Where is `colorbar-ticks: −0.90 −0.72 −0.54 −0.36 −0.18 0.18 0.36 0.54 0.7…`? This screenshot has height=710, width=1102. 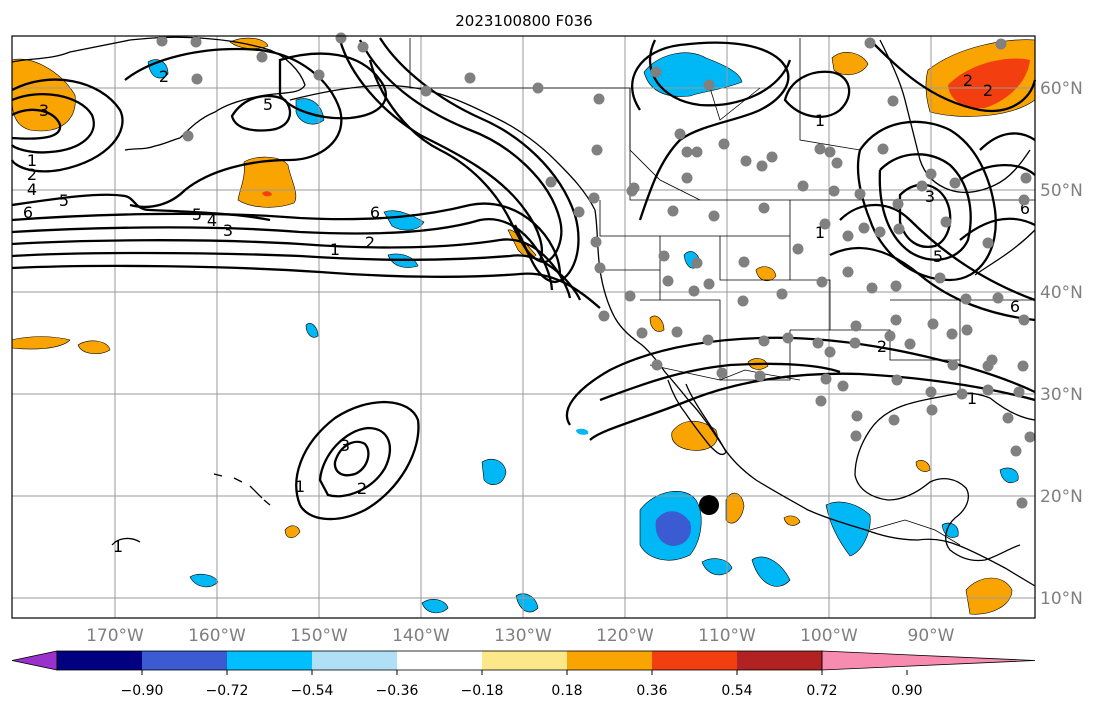
colorbar-ticks: −0.90 −0.72 −0.54 −0.36 −0.18 0.18 0.36 0.54 0.7… is located at coordinates (522, 684).